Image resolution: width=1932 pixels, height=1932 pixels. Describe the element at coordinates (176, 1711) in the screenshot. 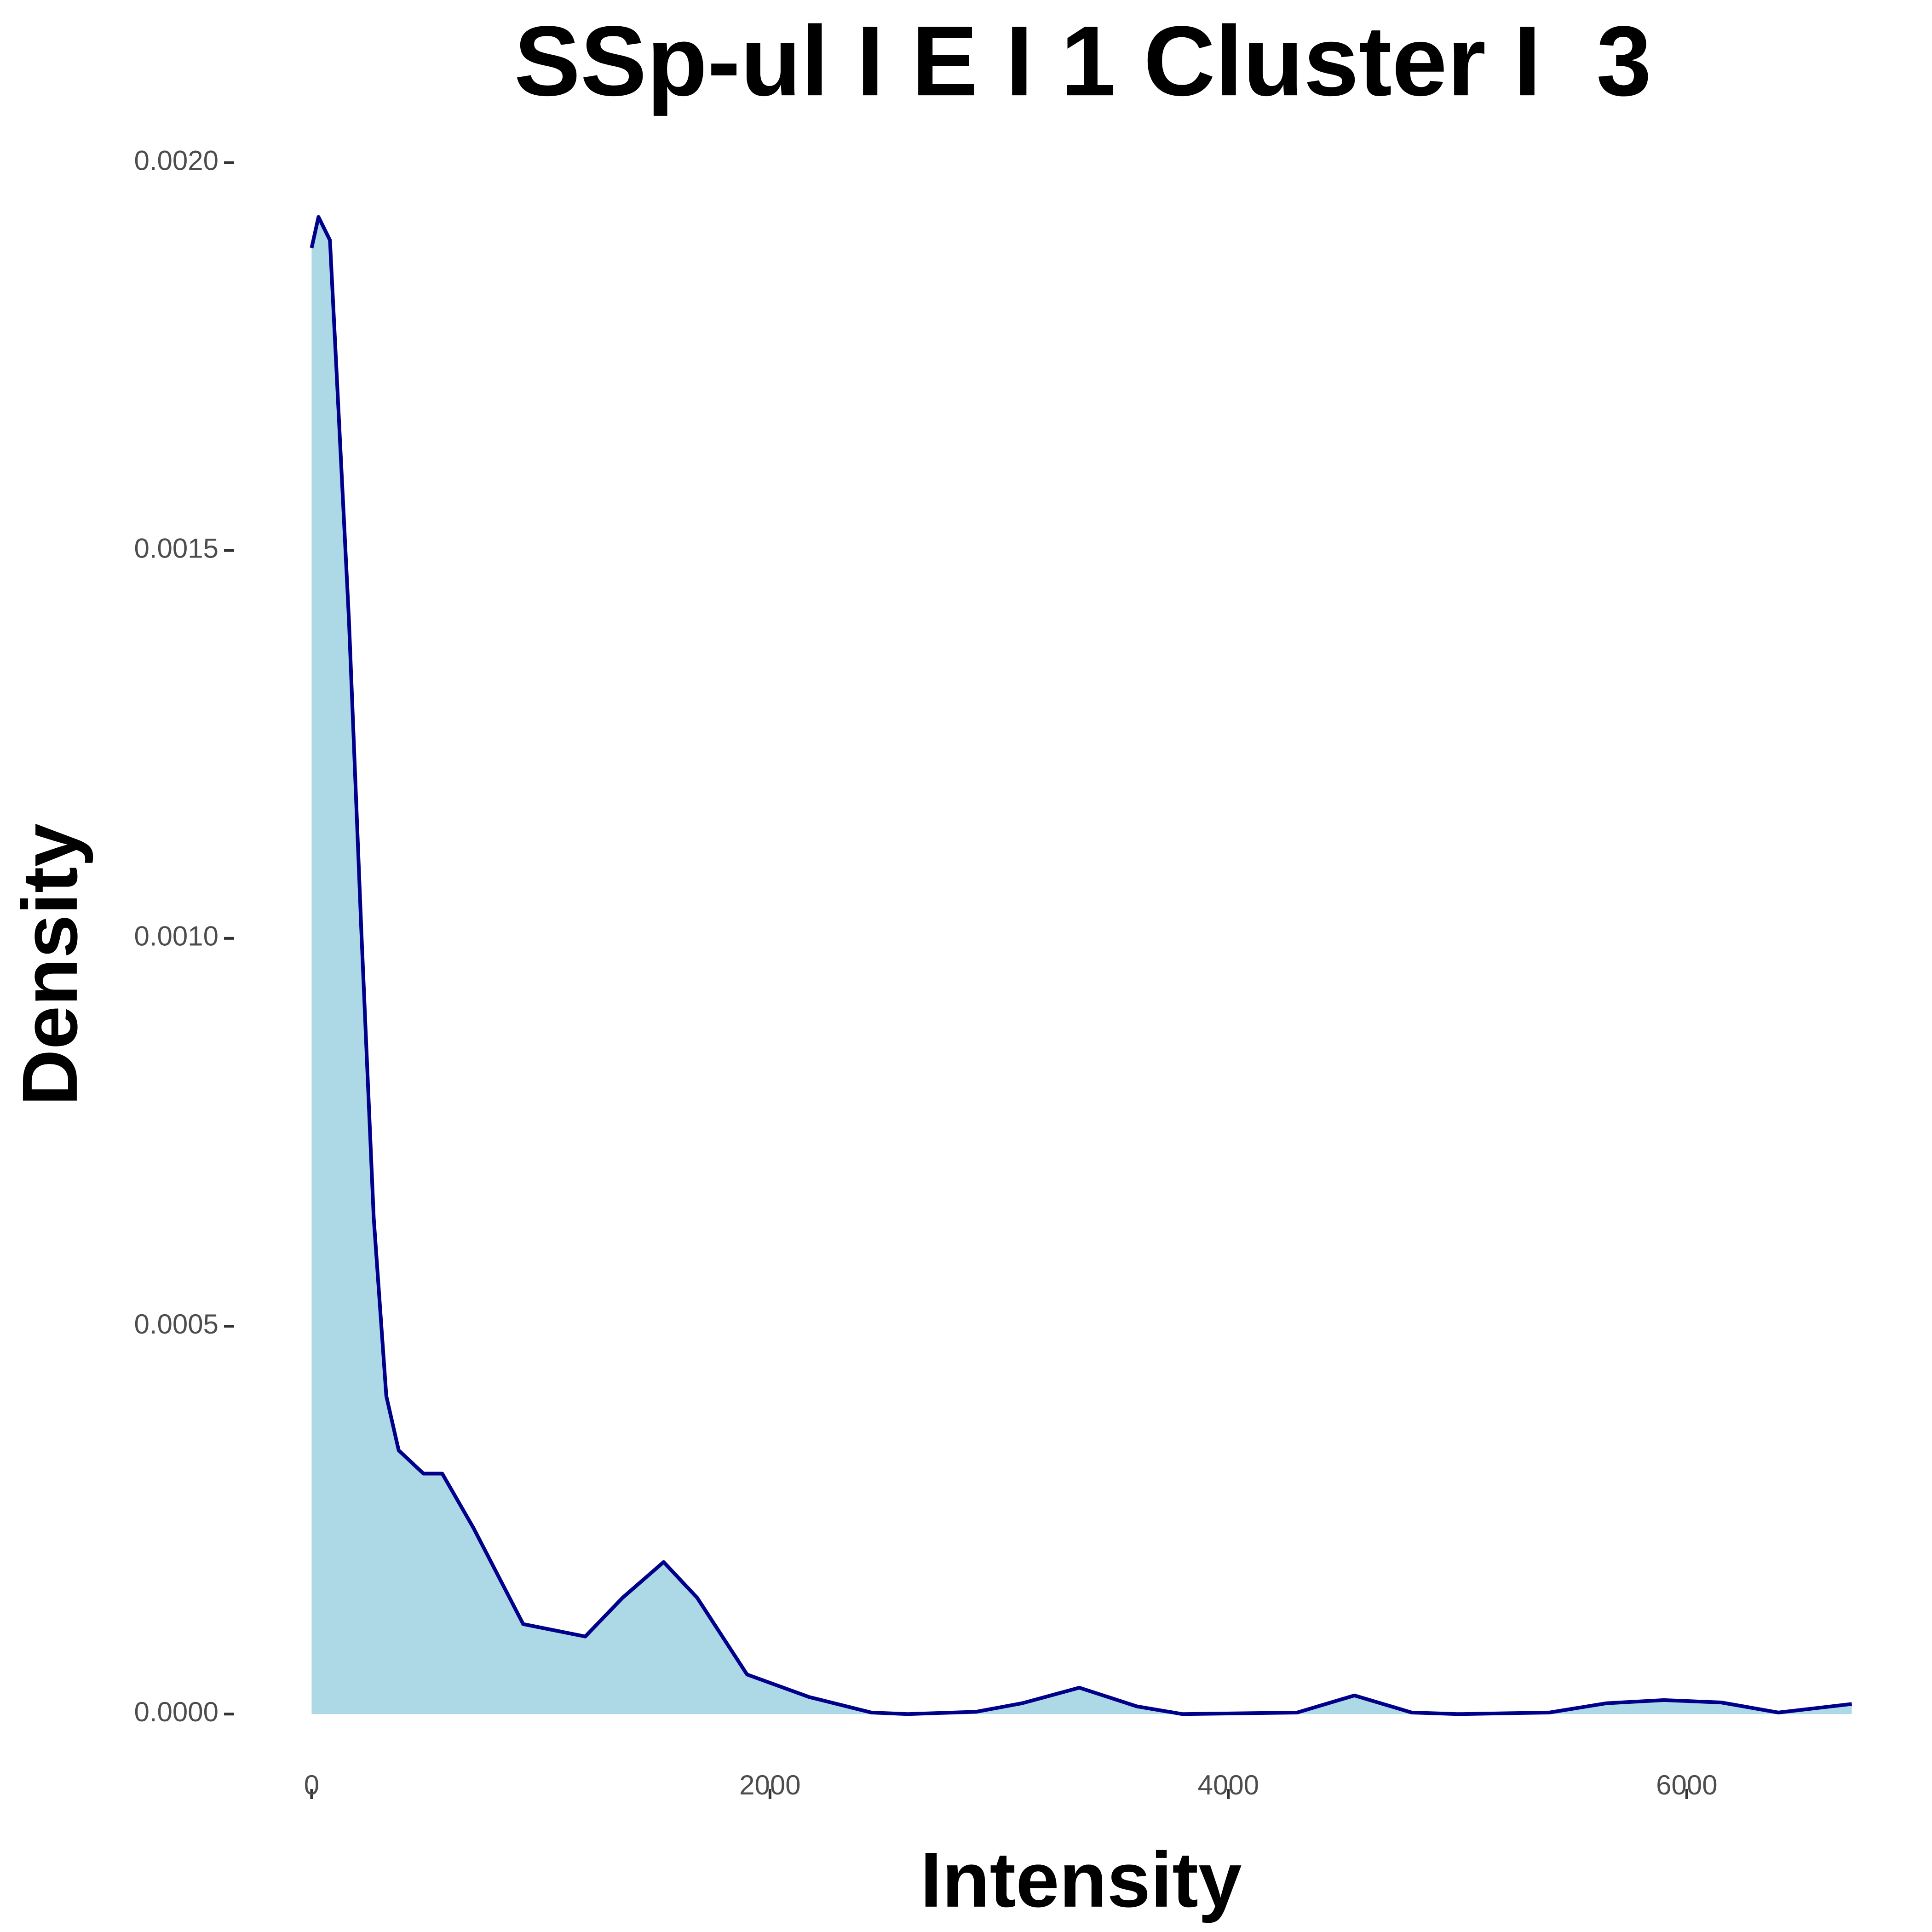

I see `y-tick-label: 0.0000` at that location.